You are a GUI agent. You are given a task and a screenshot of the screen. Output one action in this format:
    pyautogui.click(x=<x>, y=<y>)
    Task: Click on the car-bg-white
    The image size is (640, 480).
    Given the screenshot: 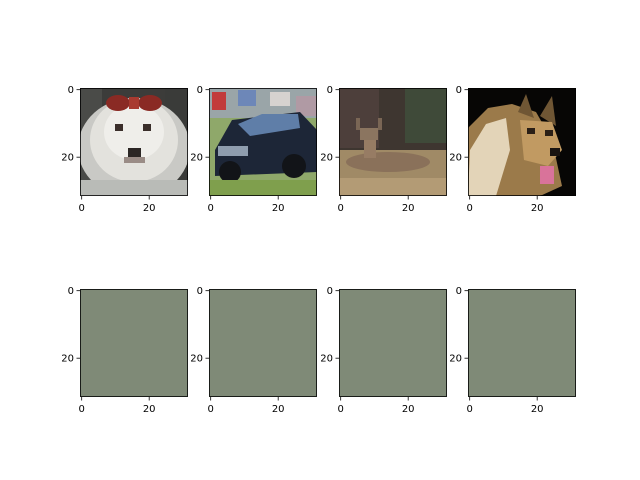 What is the action you would take?
    pyautogui.click(x=280, y=99)
    